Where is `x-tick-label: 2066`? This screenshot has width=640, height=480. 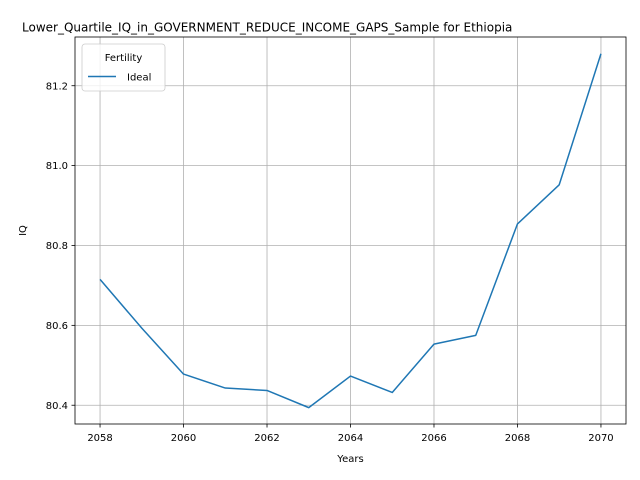 x-tick-label: 2066 is located at coordinates (433, 438).